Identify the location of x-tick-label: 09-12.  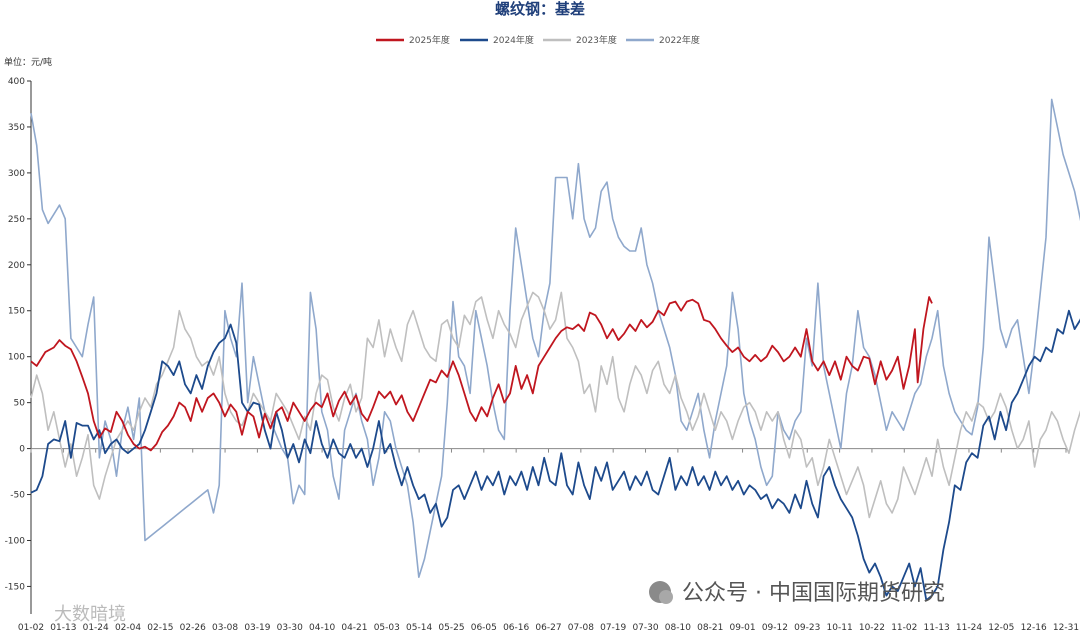
(775, 628).